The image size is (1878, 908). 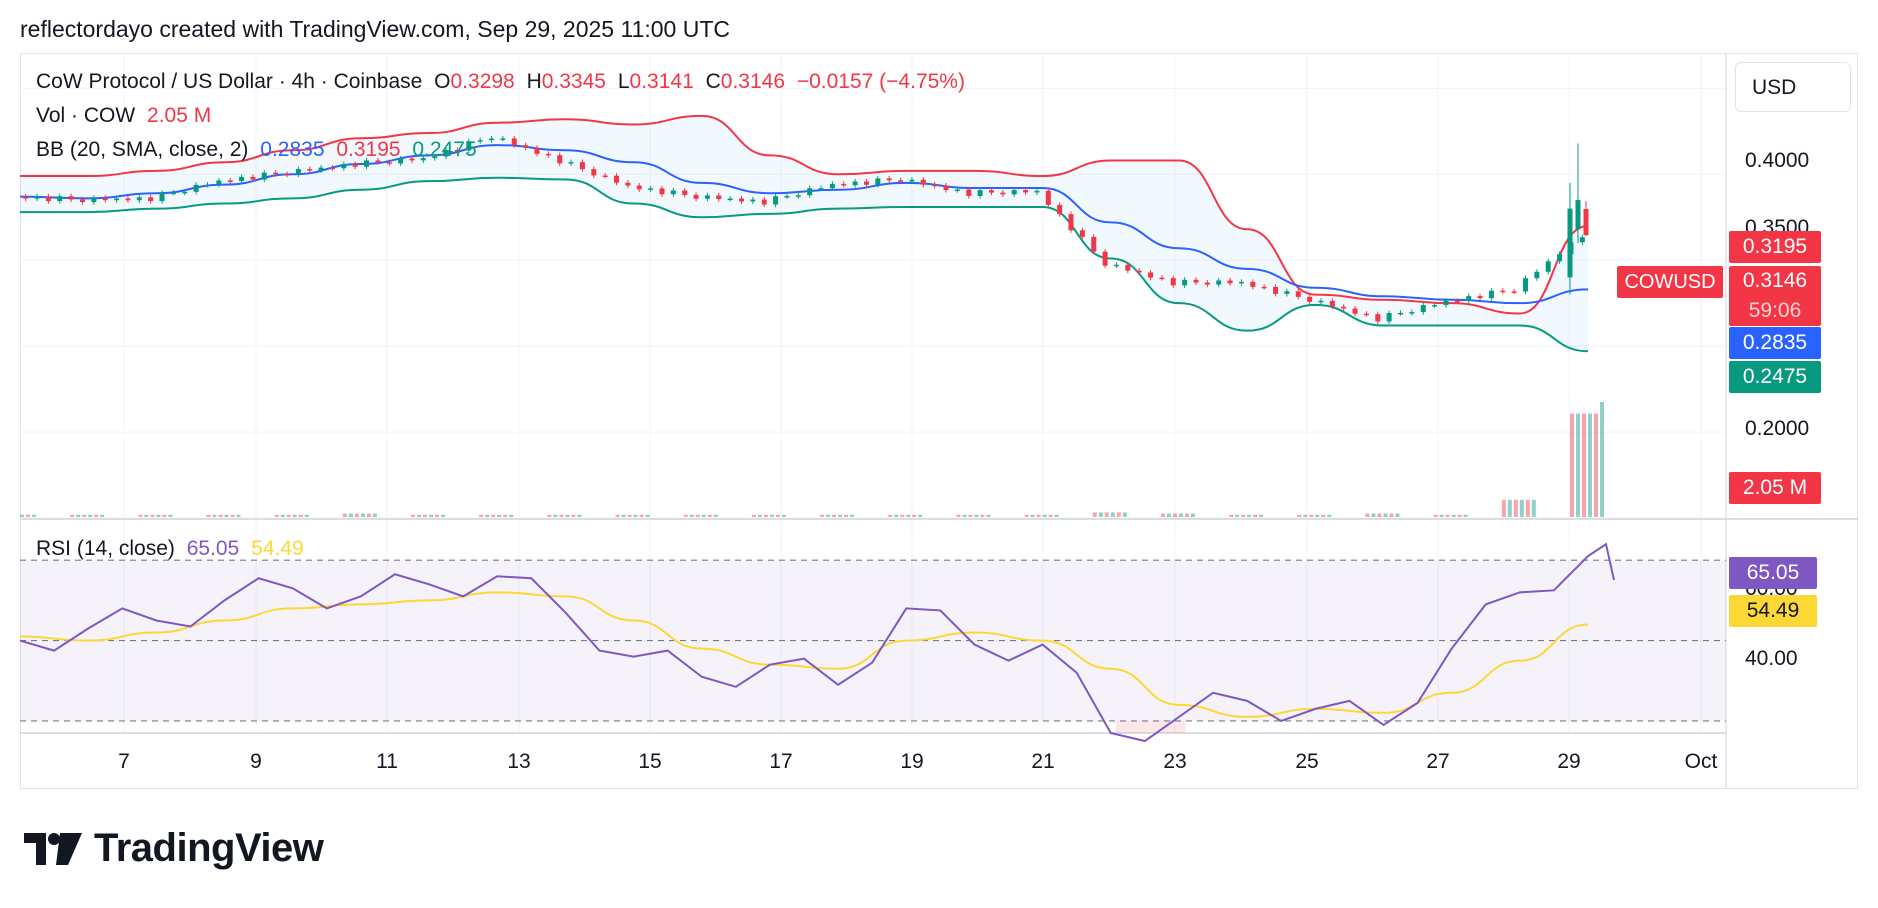 What do you see at coordinates (1042, 761) in the screenshot?
I see `time-tick-label: 21` at bounding box center [1042, 761].